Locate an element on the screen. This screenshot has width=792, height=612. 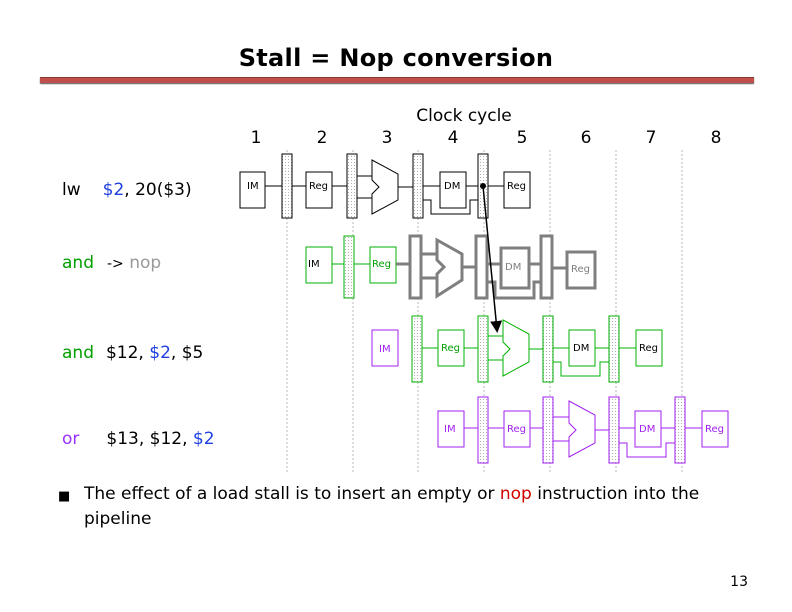
cycle-number: 6 is located at coordinates (586, 138).